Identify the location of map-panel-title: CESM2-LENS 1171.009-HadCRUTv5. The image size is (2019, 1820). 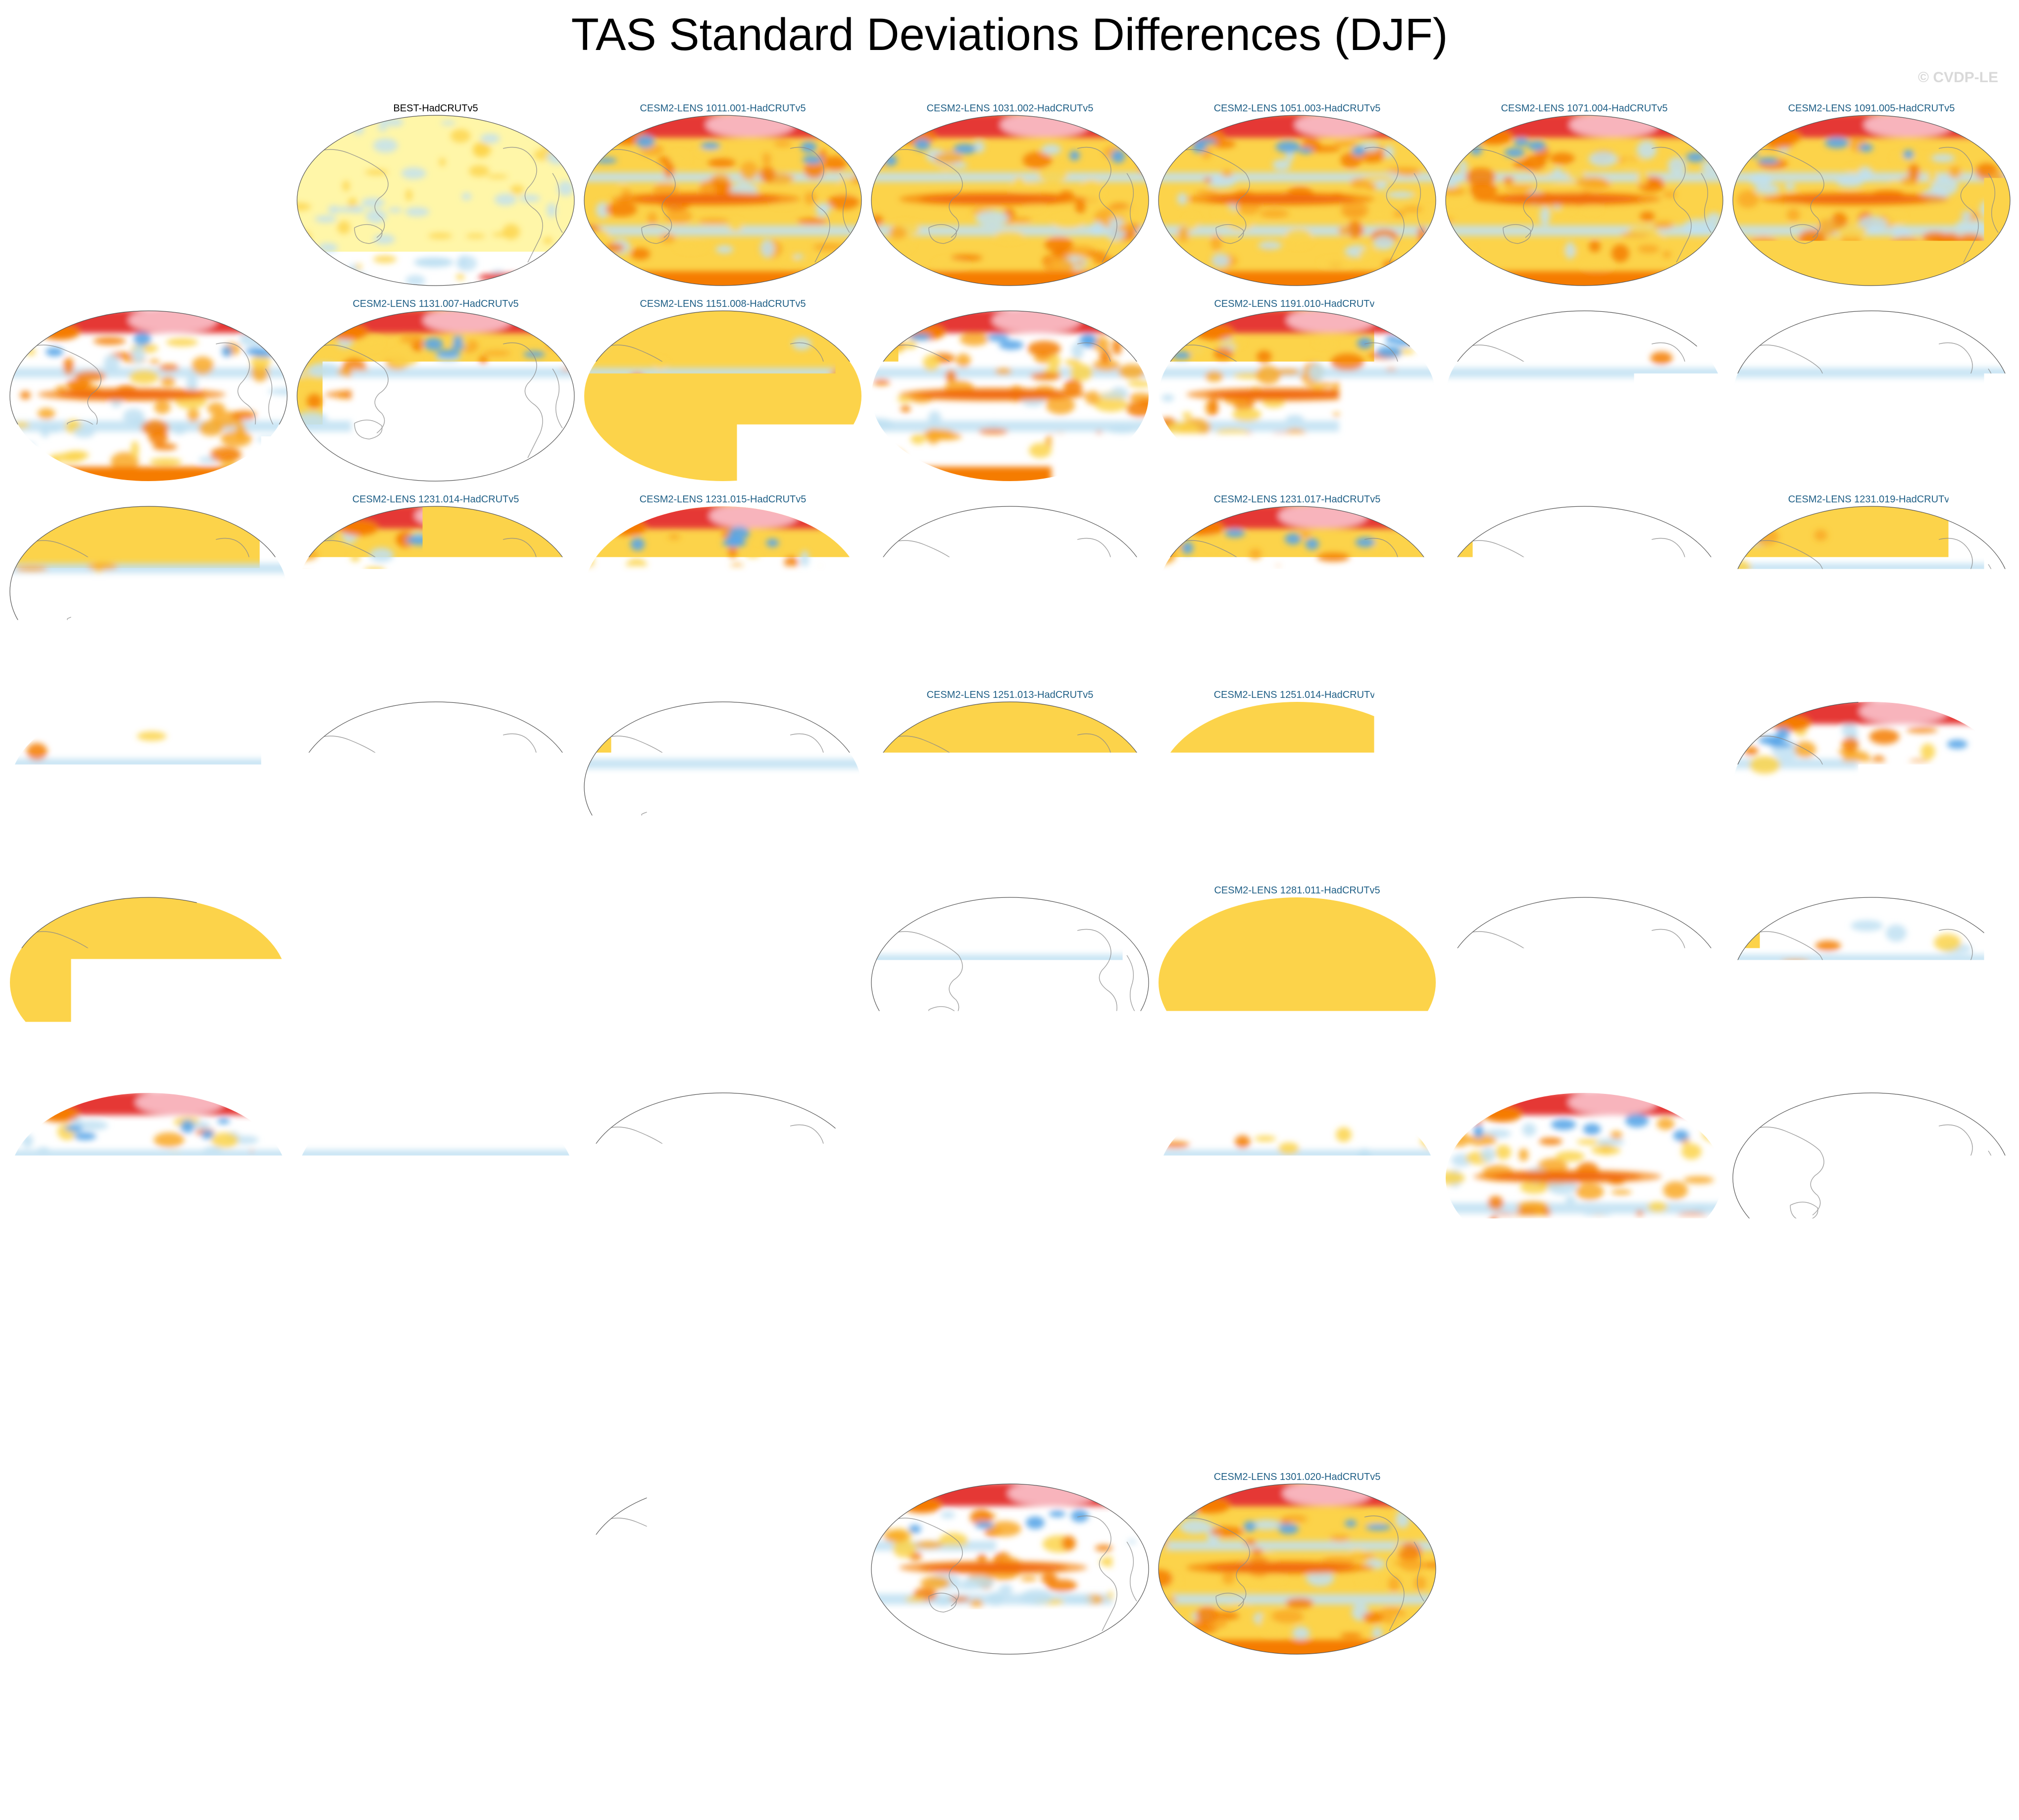
(1010, 304).